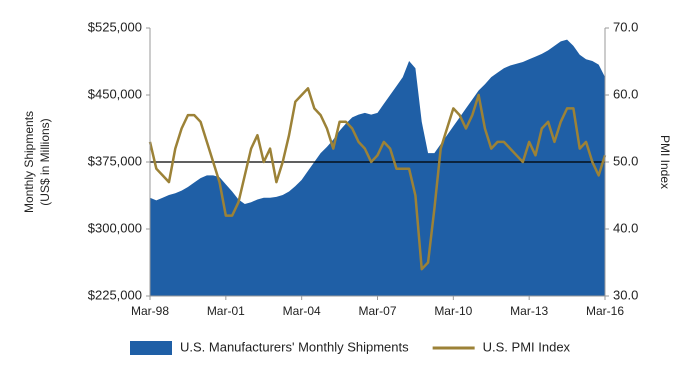  Describe the element at coordinates (529, 311) in the screenshot. I see `x-tick-label: Mar-13` at that location.